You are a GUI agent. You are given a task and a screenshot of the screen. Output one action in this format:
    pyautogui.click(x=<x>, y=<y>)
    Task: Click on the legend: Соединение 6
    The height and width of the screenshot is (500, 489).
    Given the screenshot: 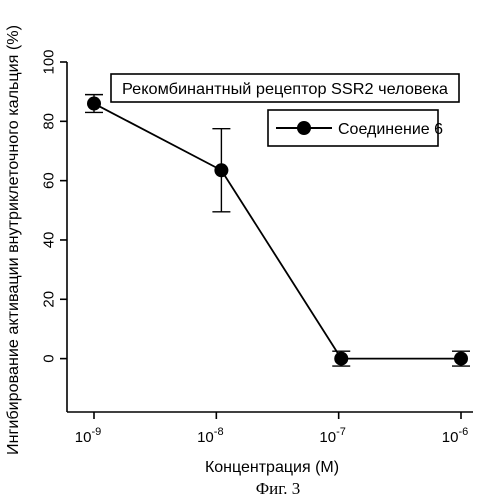 What is the action you would take?
    pyautogui.click(x=355, y=128)
    